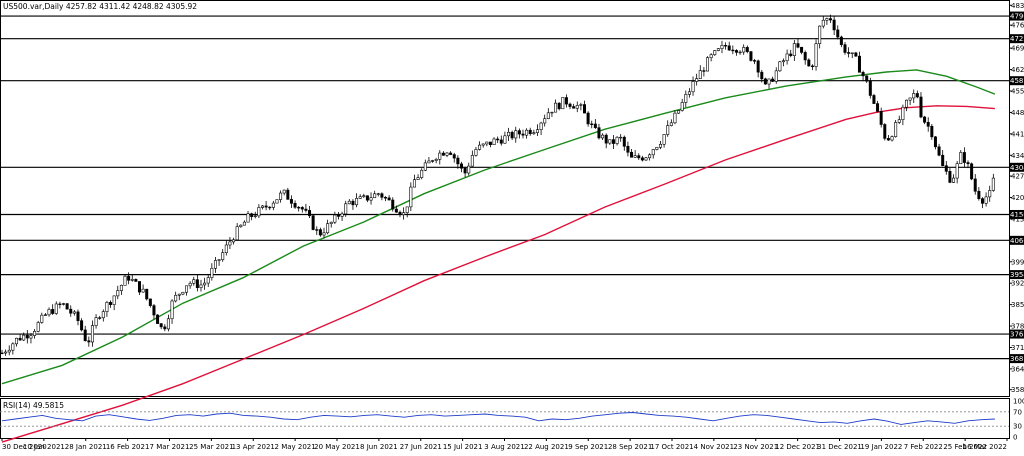 The image size is (1024, 456). I want to click on y-tick-label: 4831.05, so click(1017, 6).